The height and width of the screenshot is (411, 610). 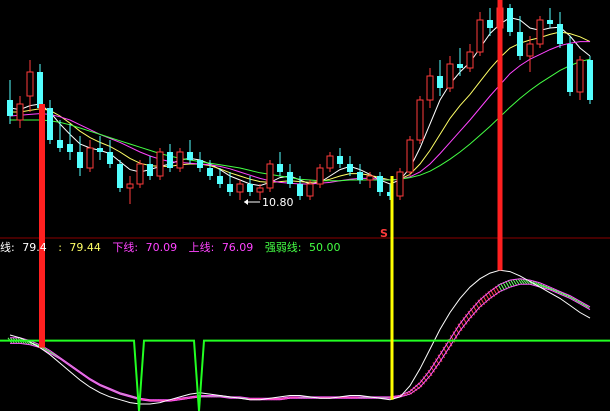 I want to click on legend-item-upper: 上线: 76.09, so click(x=221, y=247).